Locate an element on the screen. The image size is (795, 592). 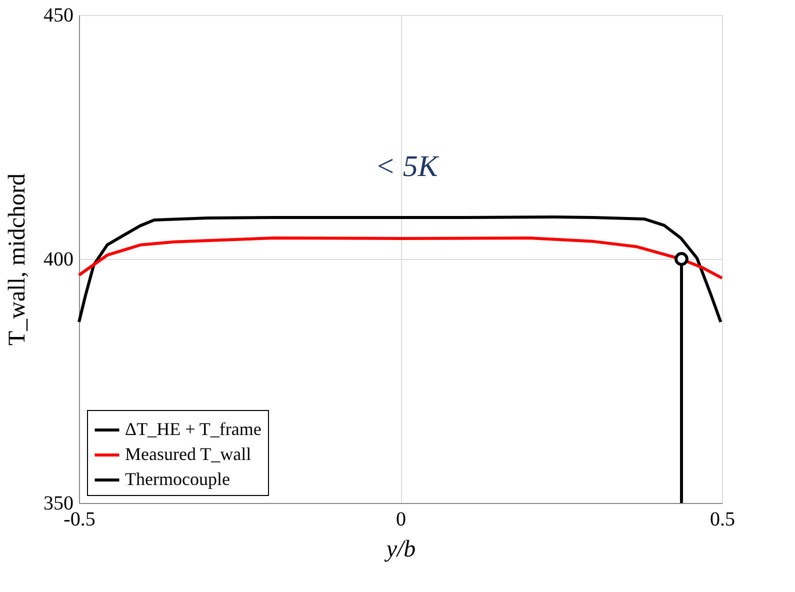
y-tick-label: 450 is located at coordinates (59, 15).